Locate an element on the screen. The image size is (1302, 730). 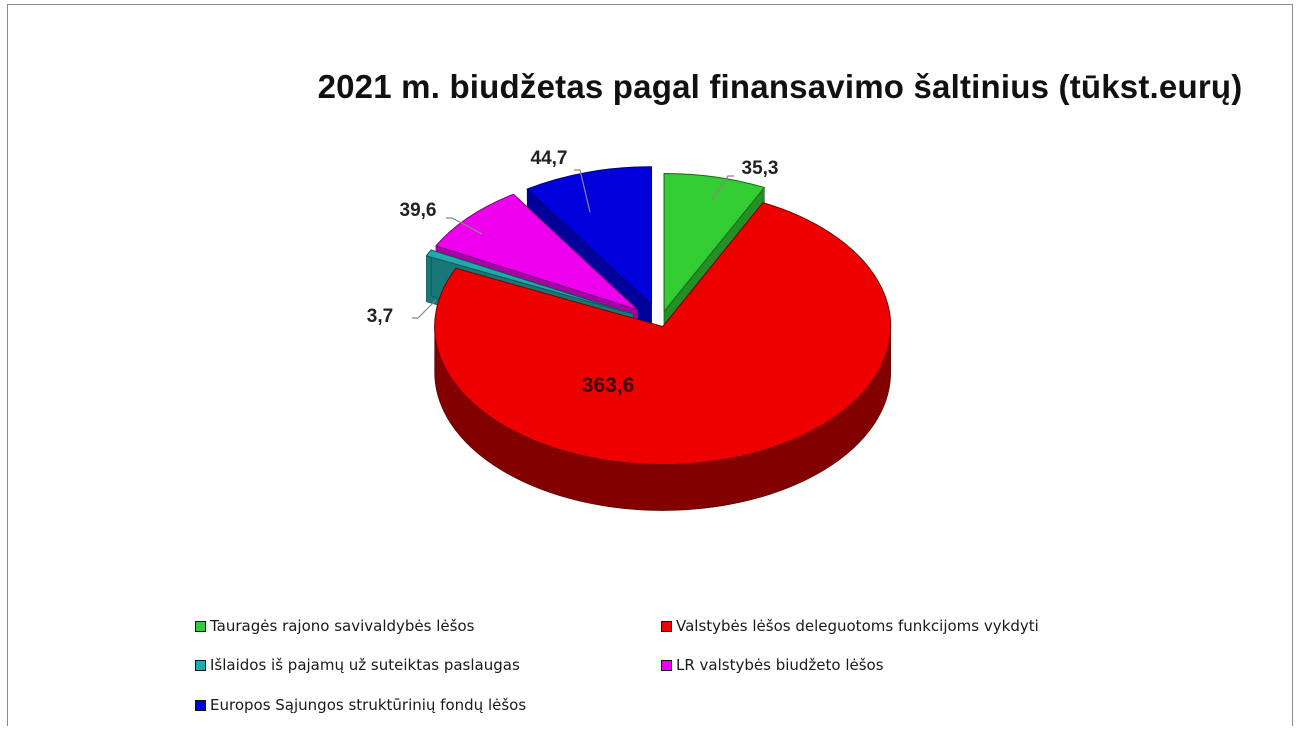
data-label-1: 363,6 is located at coordinates (608, 385).